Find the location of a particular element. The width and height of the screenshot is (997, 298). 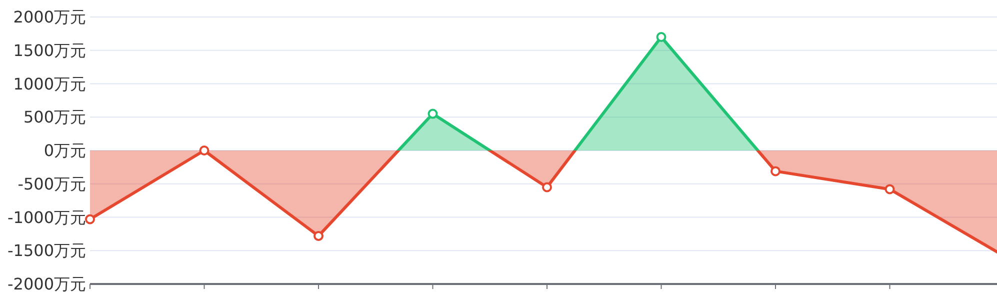

y-tick-label: 0万元 is located at coordinates (65, 150).